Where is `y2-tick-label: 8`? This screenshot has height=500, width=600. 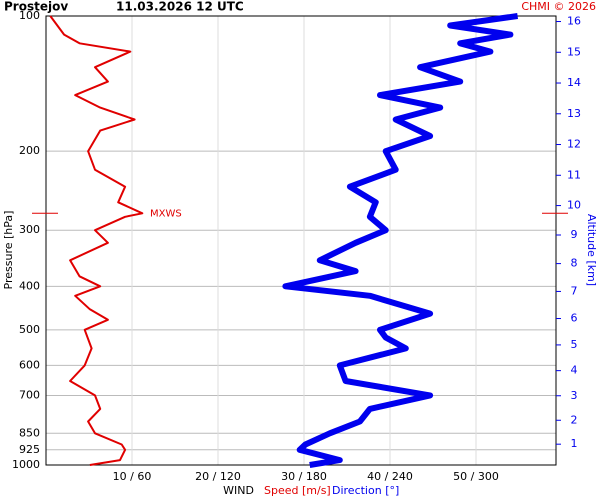
y2-tick-label: 8 is located at coordinates (574, 263).